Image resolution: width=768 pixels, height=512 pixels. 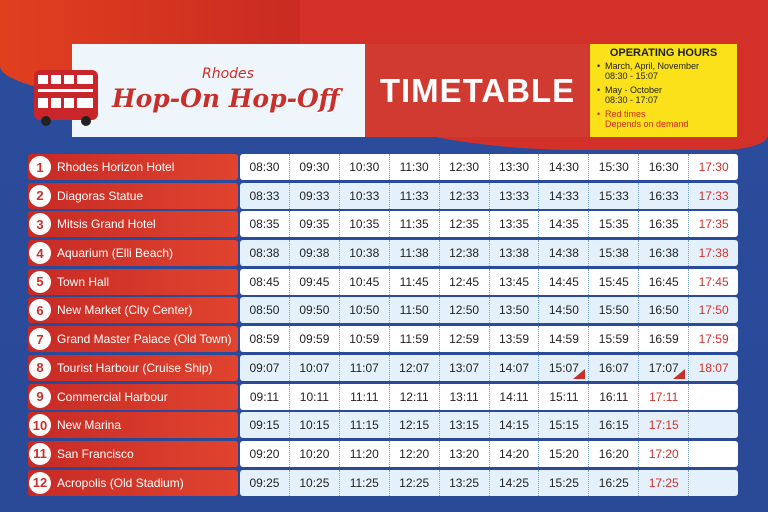 What do you see at coordinates (614, 310) in the screenshot?
I see `departure-time: 15:50` at bounding box center [614, 310].